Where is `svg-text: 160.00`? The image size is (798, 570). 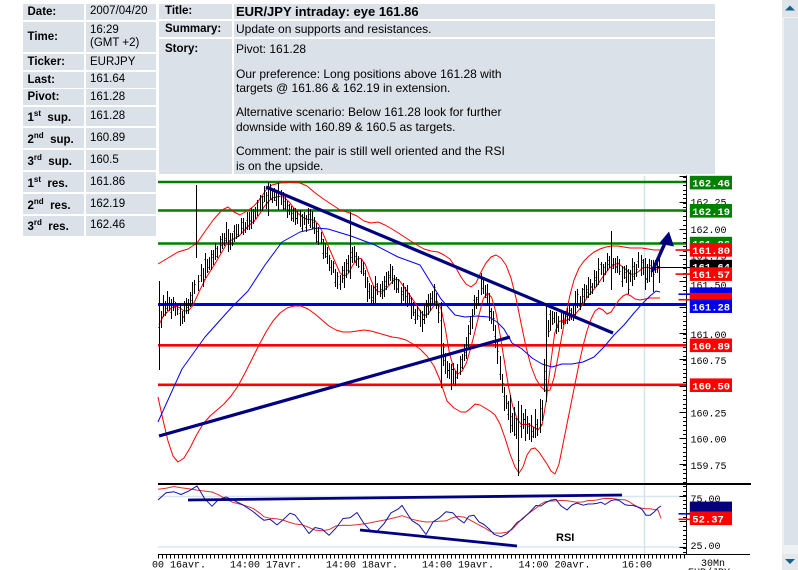 svg-text: 160.00 is located at coordinates (709, 441).